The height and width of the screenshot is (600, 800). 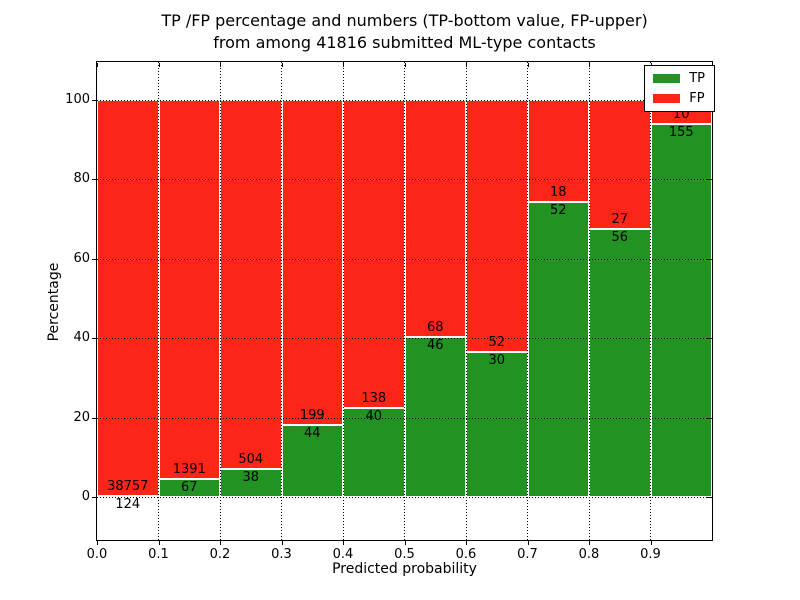 I want to click on x-tick-label: 0.0, so click(x=97, y=554).